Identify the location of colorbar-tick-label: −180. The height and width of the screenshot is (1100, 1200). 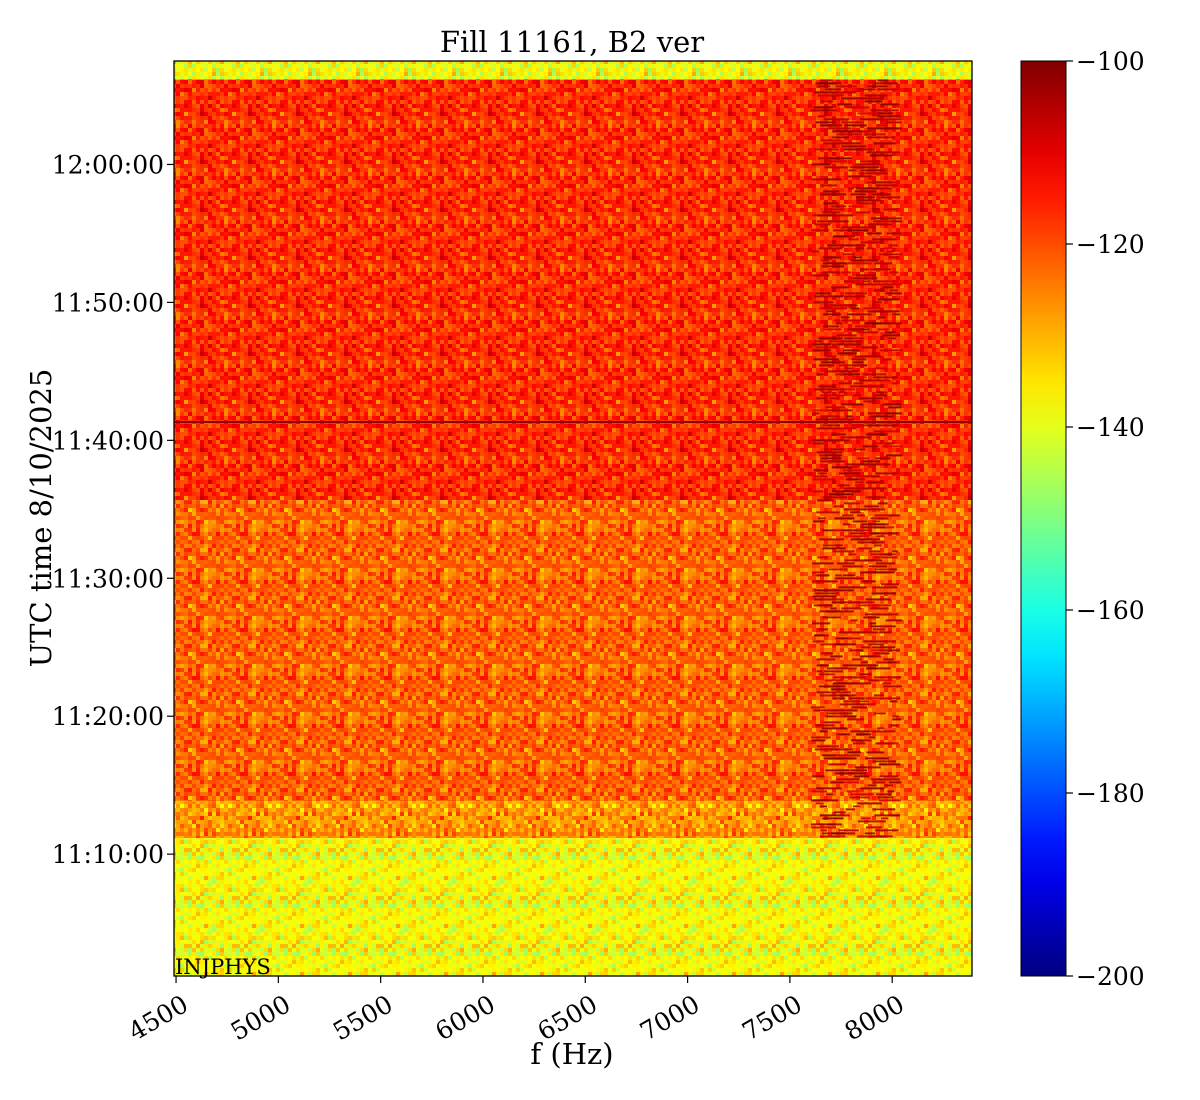
(1110, 793).